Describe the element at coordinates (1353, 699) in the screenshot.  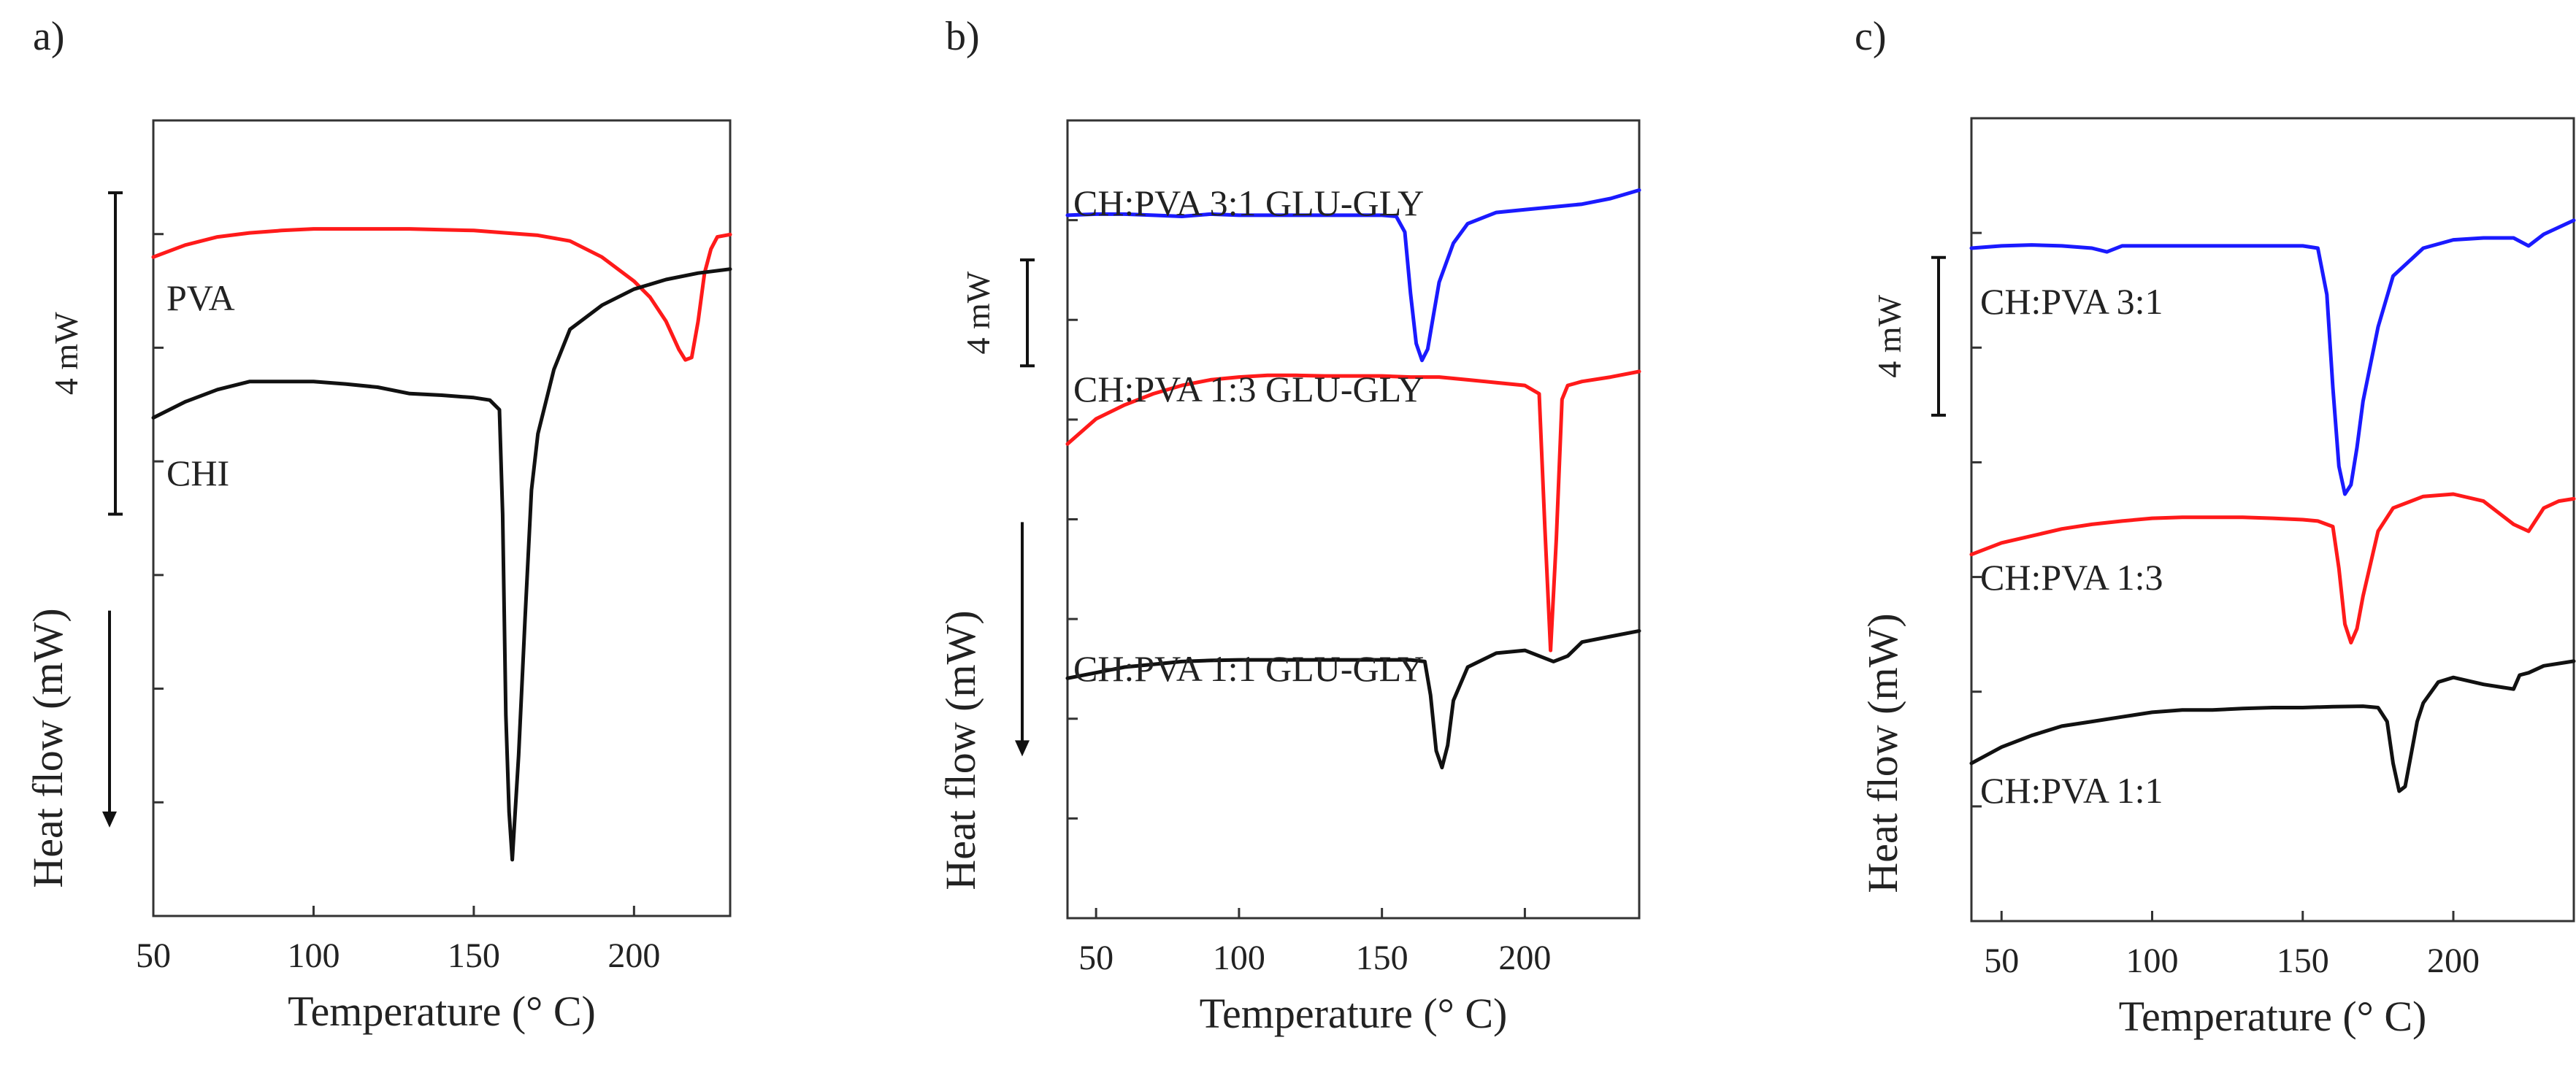
I see `series-line-ch-pva-1-1-glu-gly` at that location.